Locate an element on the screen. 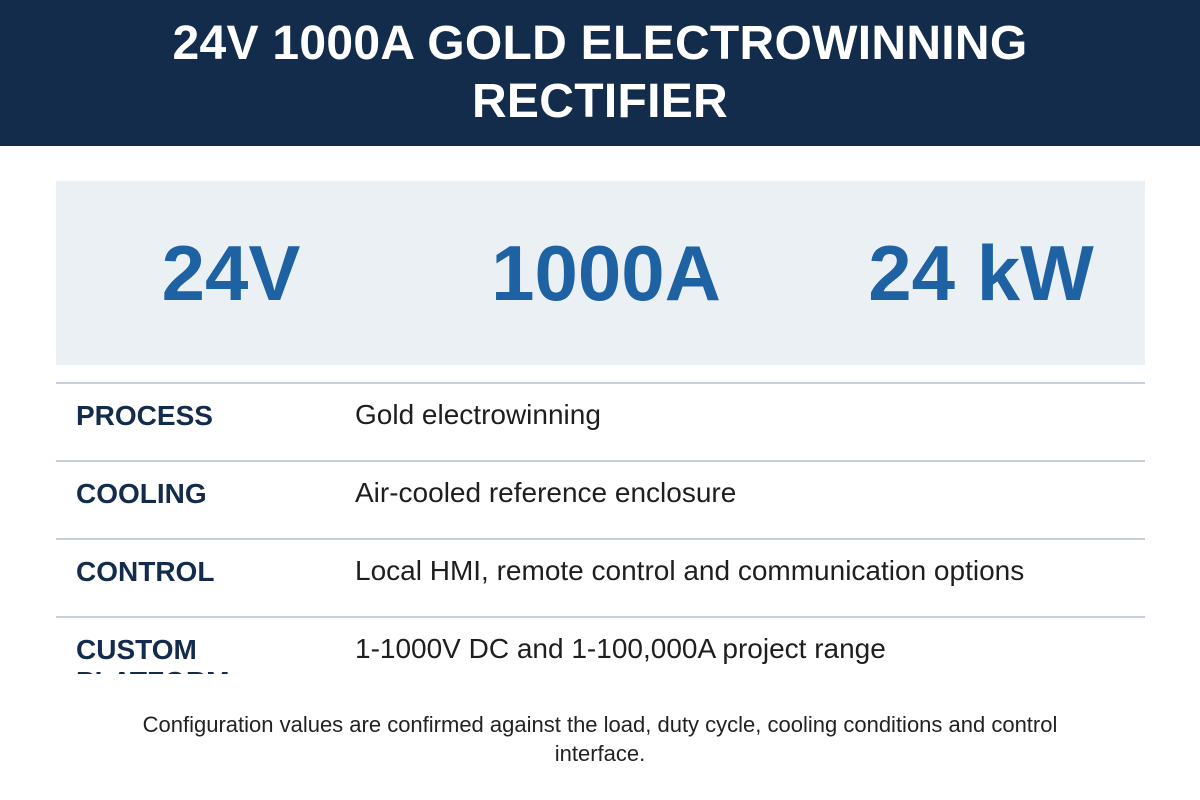 Image resolution: width=1200 pixels, height=800 pixels. page-title: 24V 1000A GOLD ELECTROWINNING RECTIFIER is located at coordinates (600, 72).